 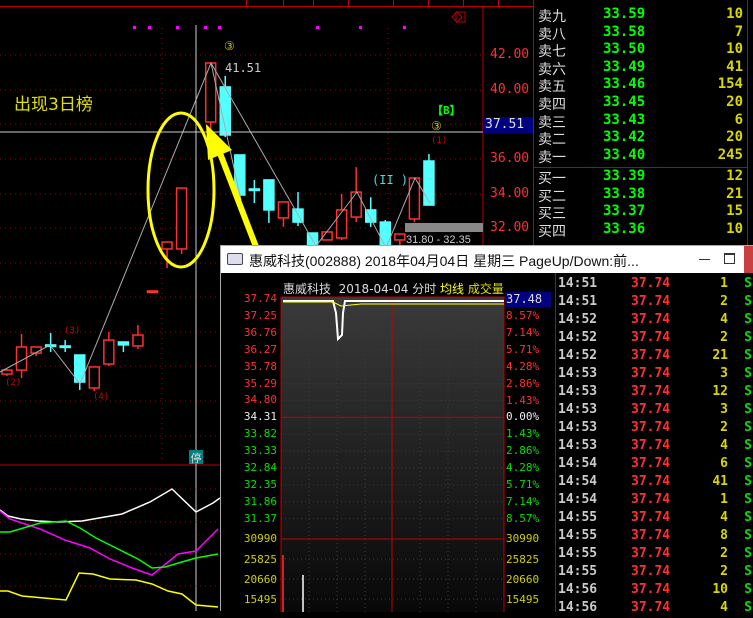 What do you see at coordinates (734, 211) in the screenshot?
I see `level-volume: 15` at bounding box center [734, 211].